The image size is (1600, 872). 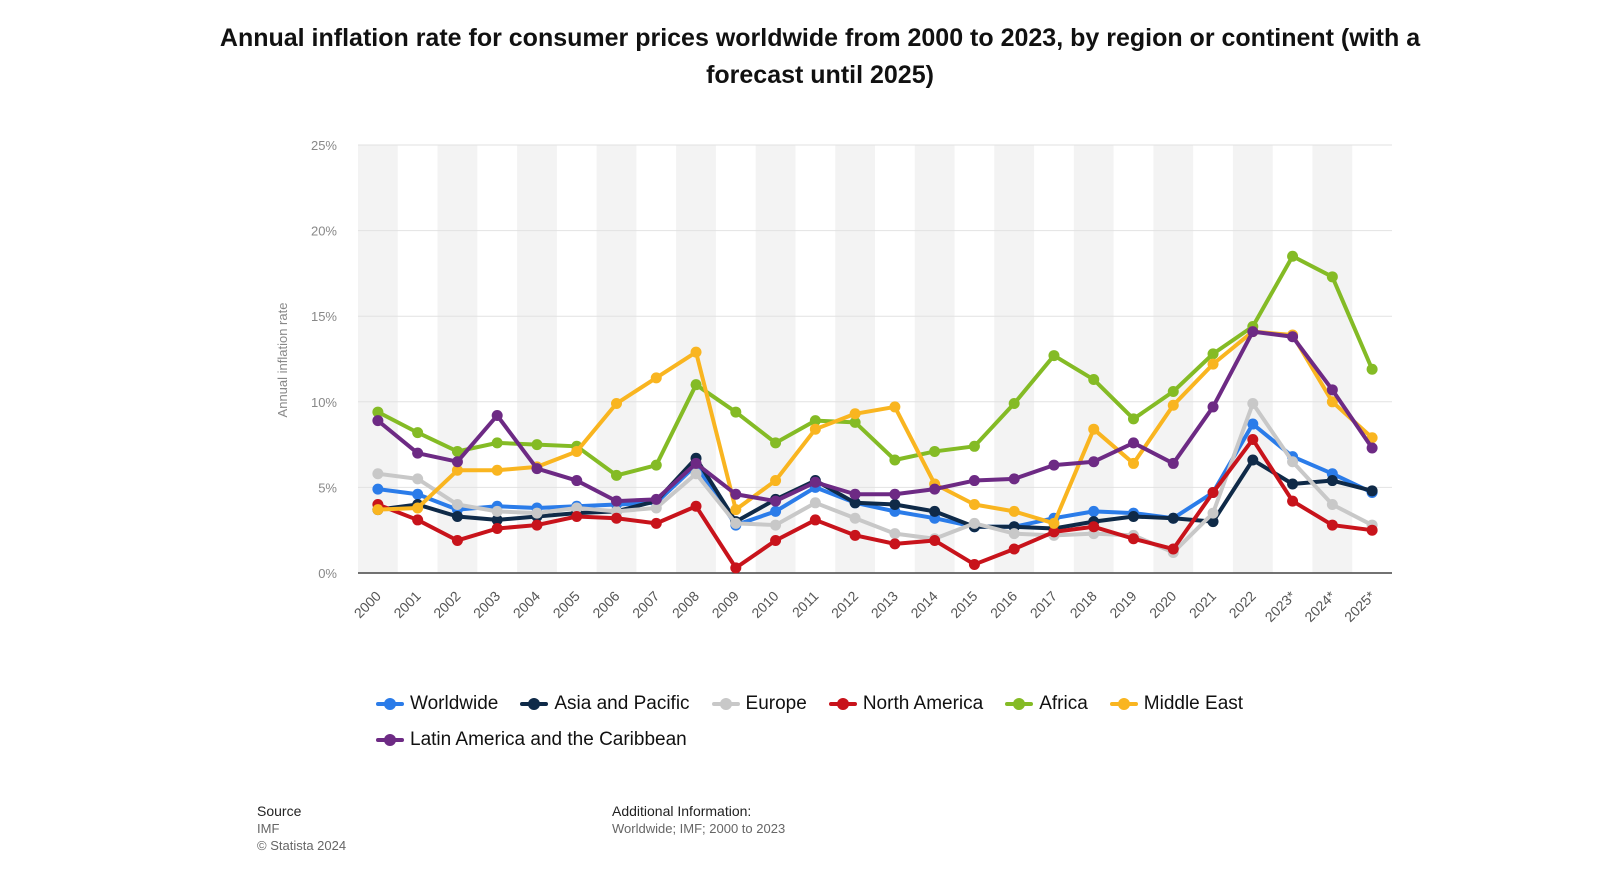 I want to click on legend-item-latin-america-and-the-caribbean: Latin America and the Caribbean, so click(x=531, y=740).